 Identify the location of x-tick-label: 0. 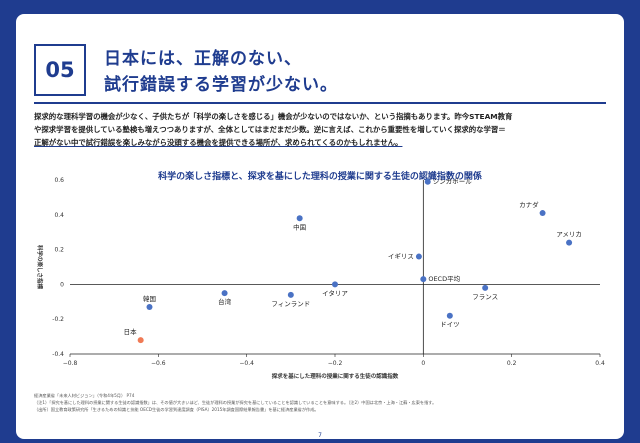
(423, 363).